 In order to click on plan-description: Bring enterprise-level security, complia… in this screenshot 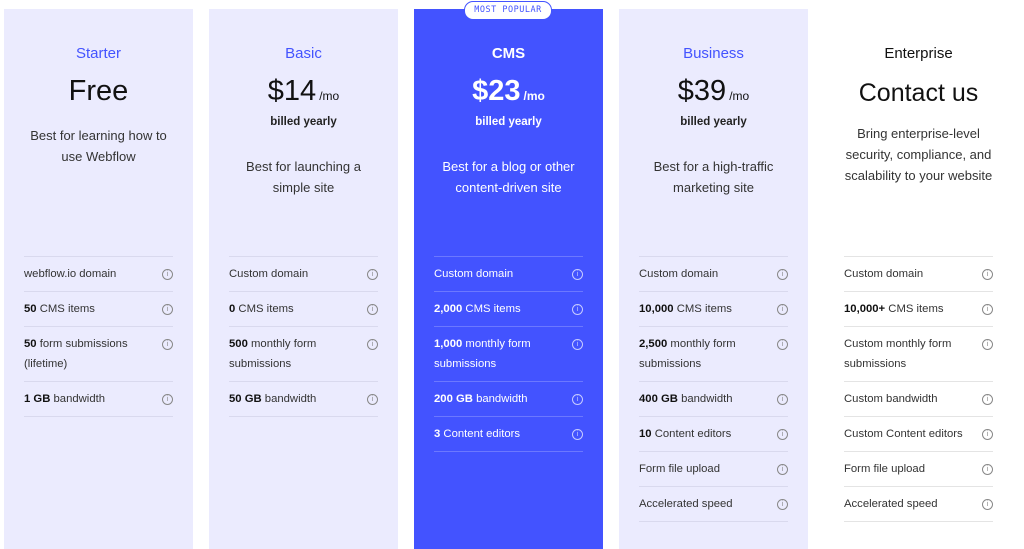, I will do `click(918, 154)`.